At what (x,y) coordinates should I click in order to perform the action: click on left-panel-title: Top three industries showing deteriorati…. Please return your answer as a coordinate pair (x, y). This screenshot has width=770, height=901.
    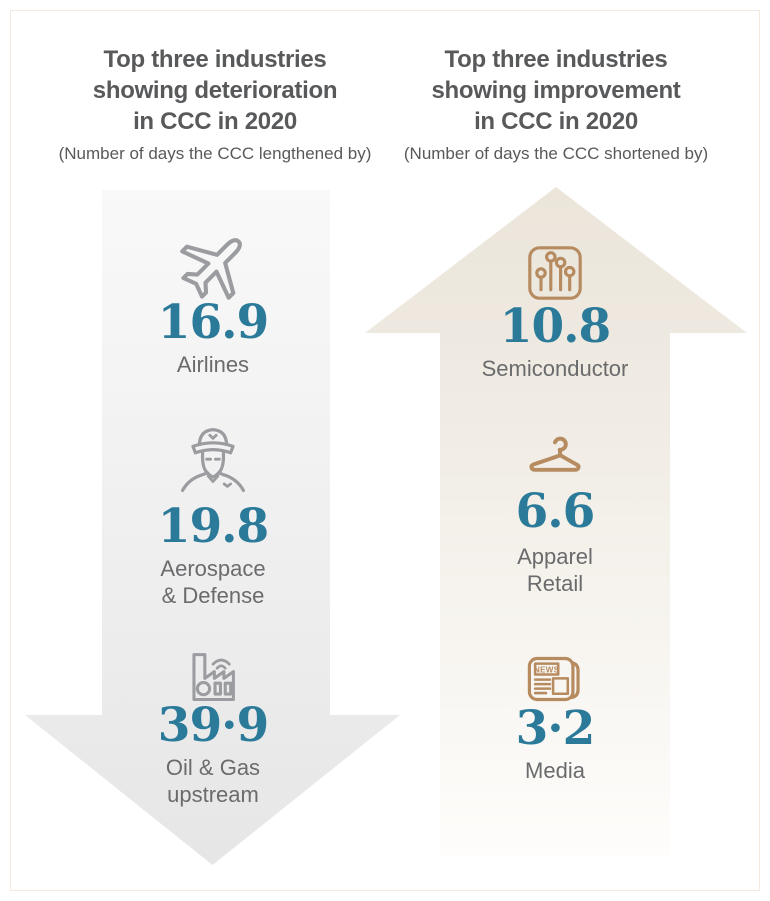
    Looking at the image, I should click on (215, 90).